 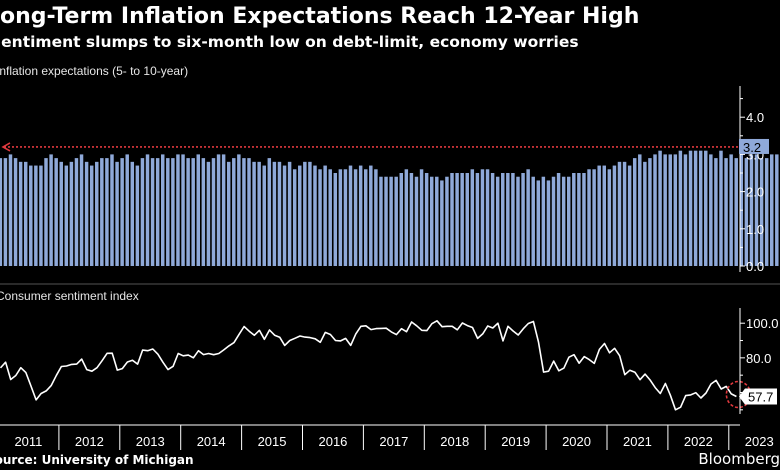 What do you see at coordinates (755, 117) in the screenshot?
I see `inflation-tick-label: 4.0` at bounding box center [755, 117].